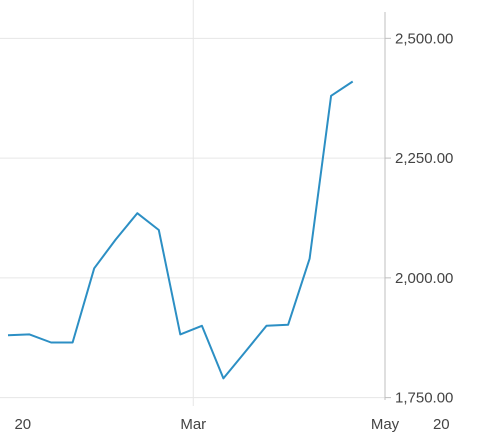  I want to click on y-tick-label: 1,750.00, so click(424, 398).